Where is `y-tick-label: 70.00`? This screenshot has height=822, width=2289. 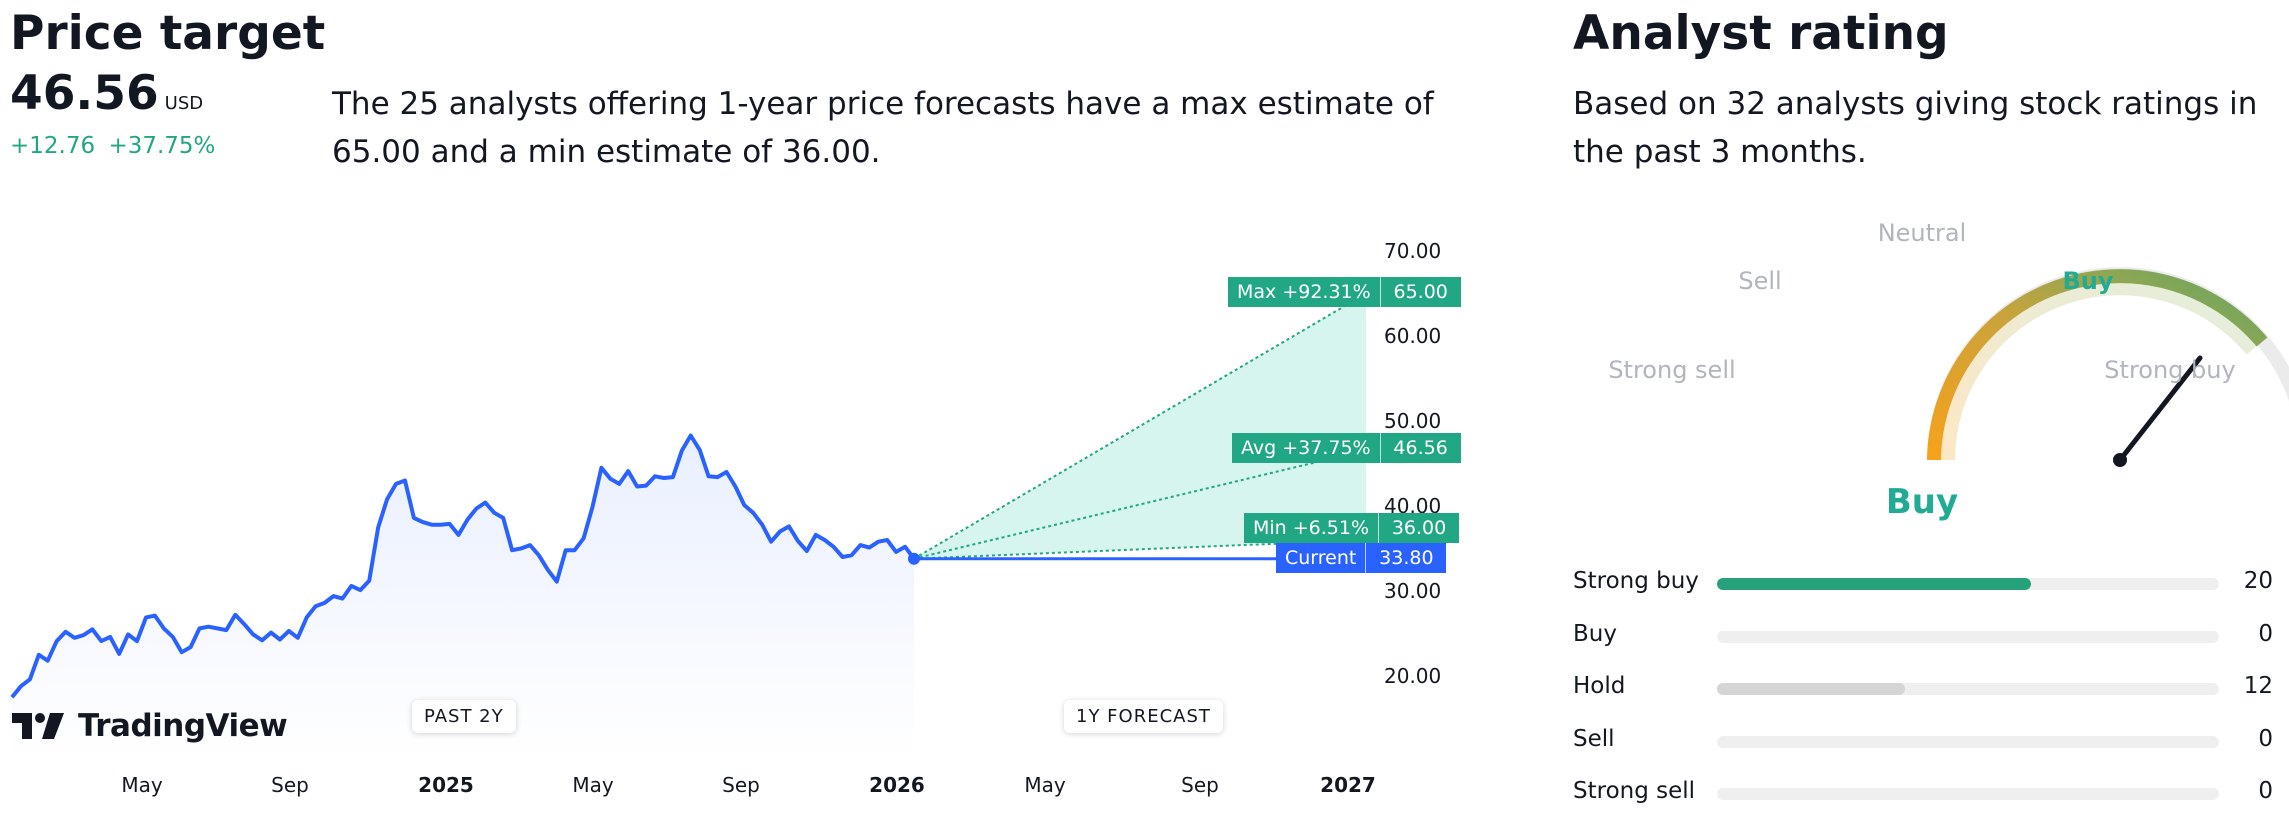 y-tick-label: 70.00 is located at coordinates (1413, 251).